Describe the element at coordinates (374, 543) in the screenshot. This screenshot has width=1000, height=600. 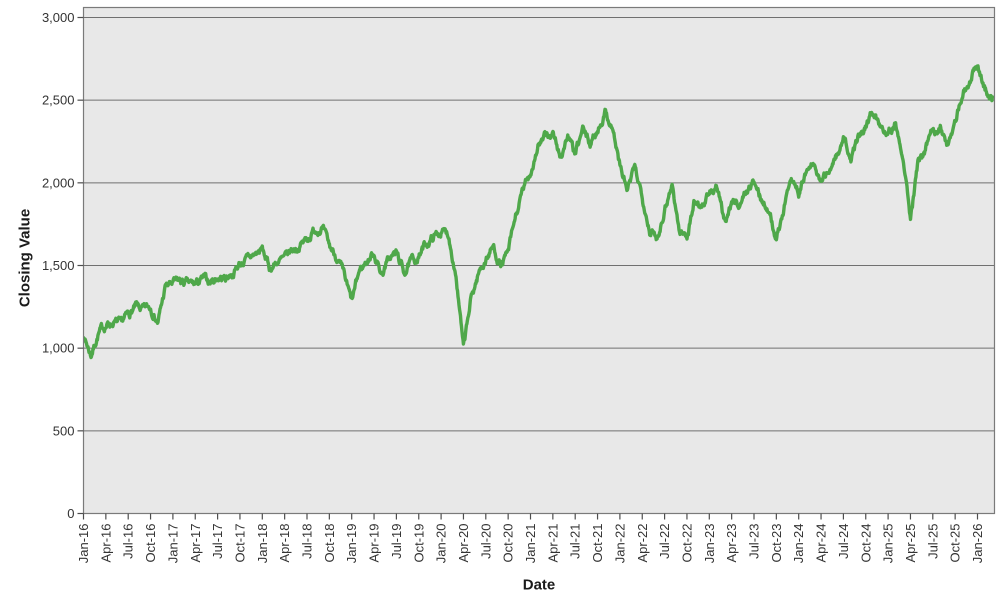
I see `x-tick-label: Apr-19` at that location.